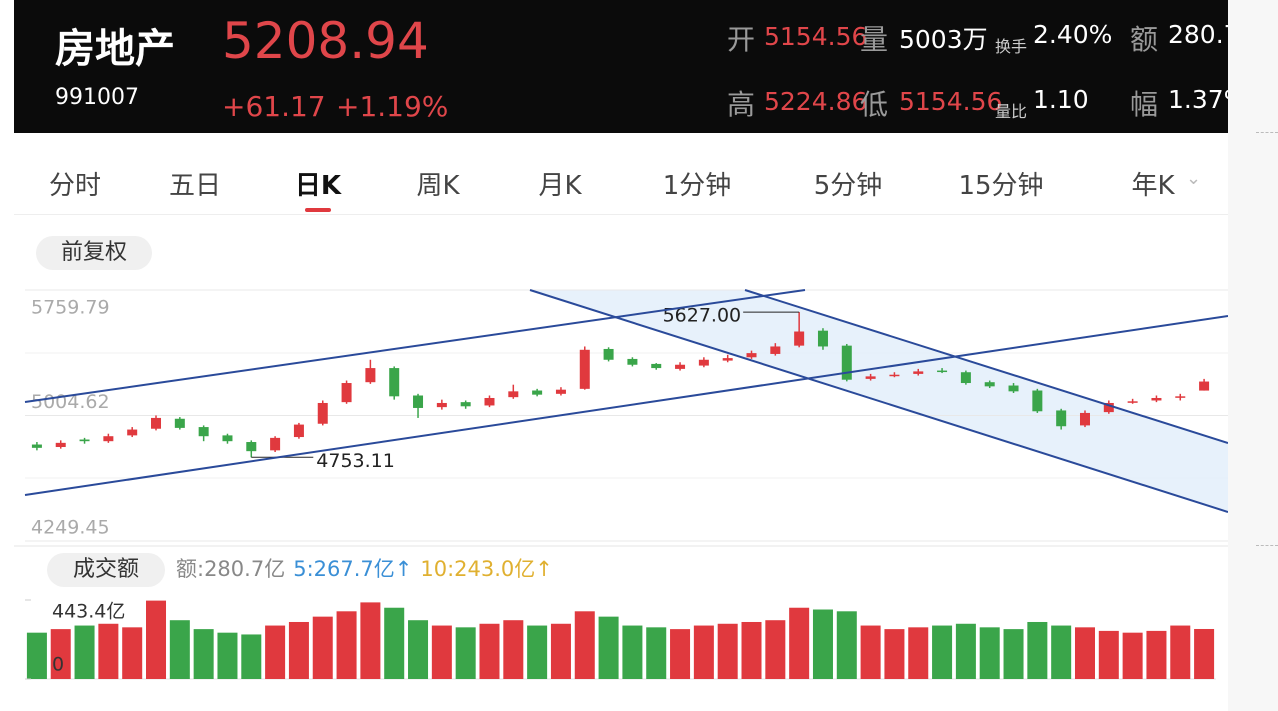  What do you see at coordinates (1001, 186) in the screenshot?
I see `tab: 15分钟` at bounding box center [1001, 186].